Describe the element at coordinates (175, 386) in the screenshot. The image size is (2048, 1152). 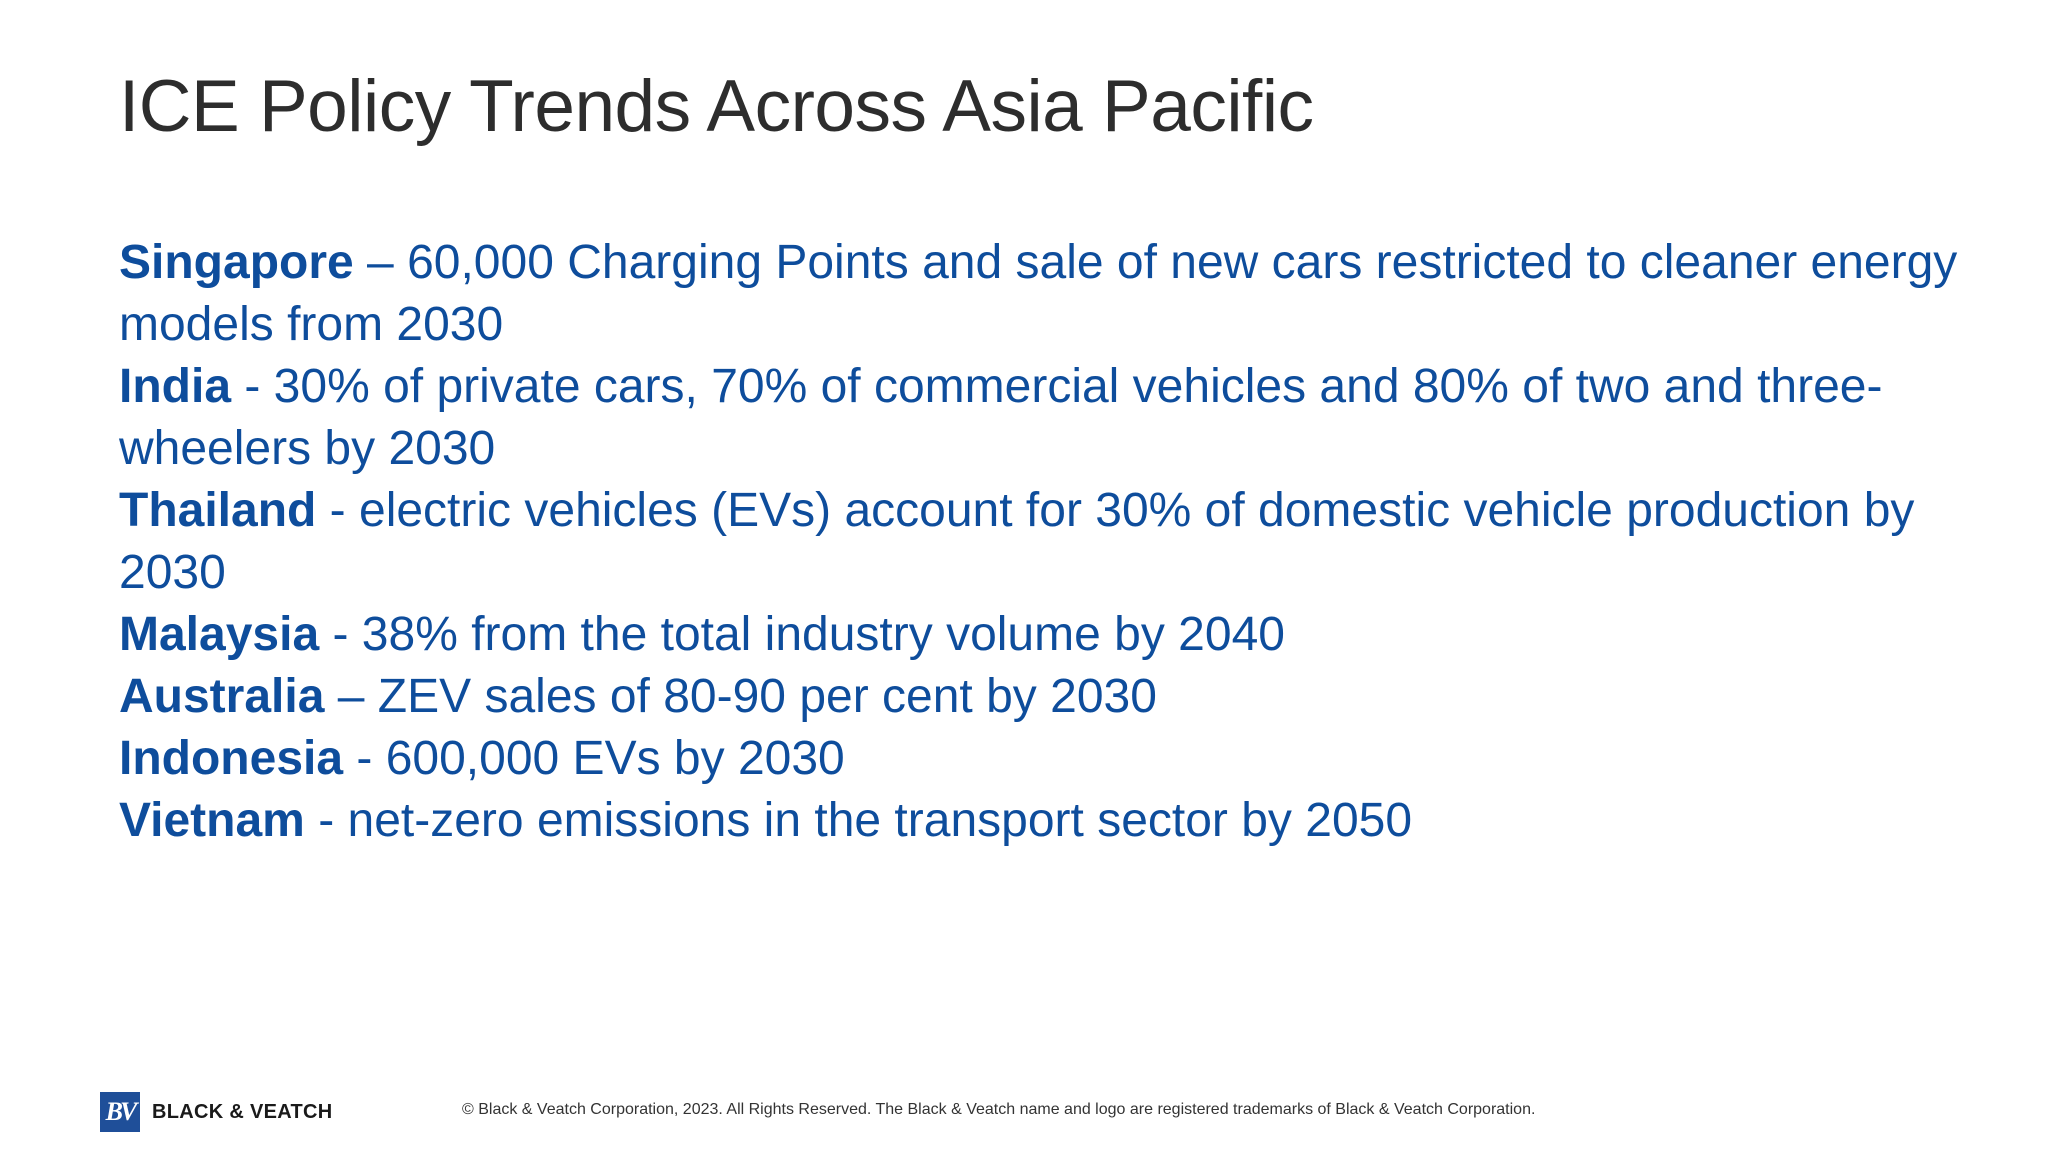
I see `country-name: India` at that location.